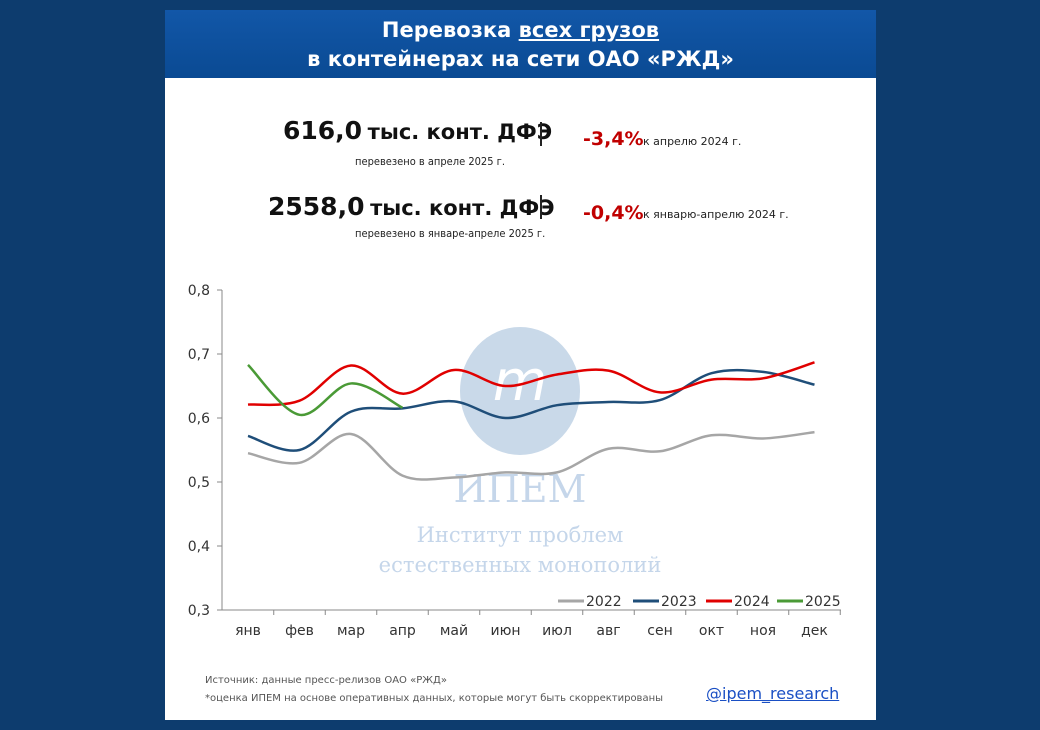 This screenshot has width=1040, height=730. I want to click on legend-label: 2023, so click(679, 602).